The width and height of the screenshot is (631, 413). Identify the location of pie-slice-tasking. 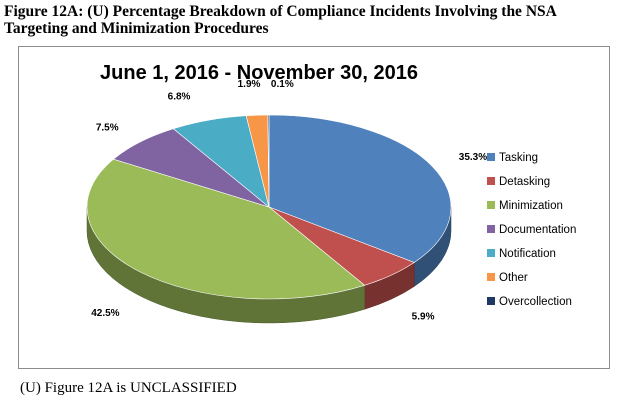
(360, 188).